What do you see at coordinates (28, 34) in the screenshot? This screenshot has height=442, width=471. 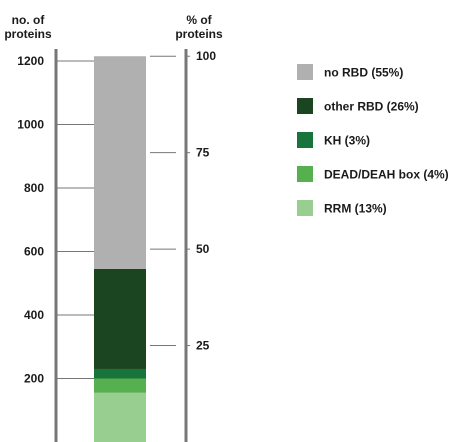 I see `left-axis-title-line: proteins` at bounding box center [28, 34].